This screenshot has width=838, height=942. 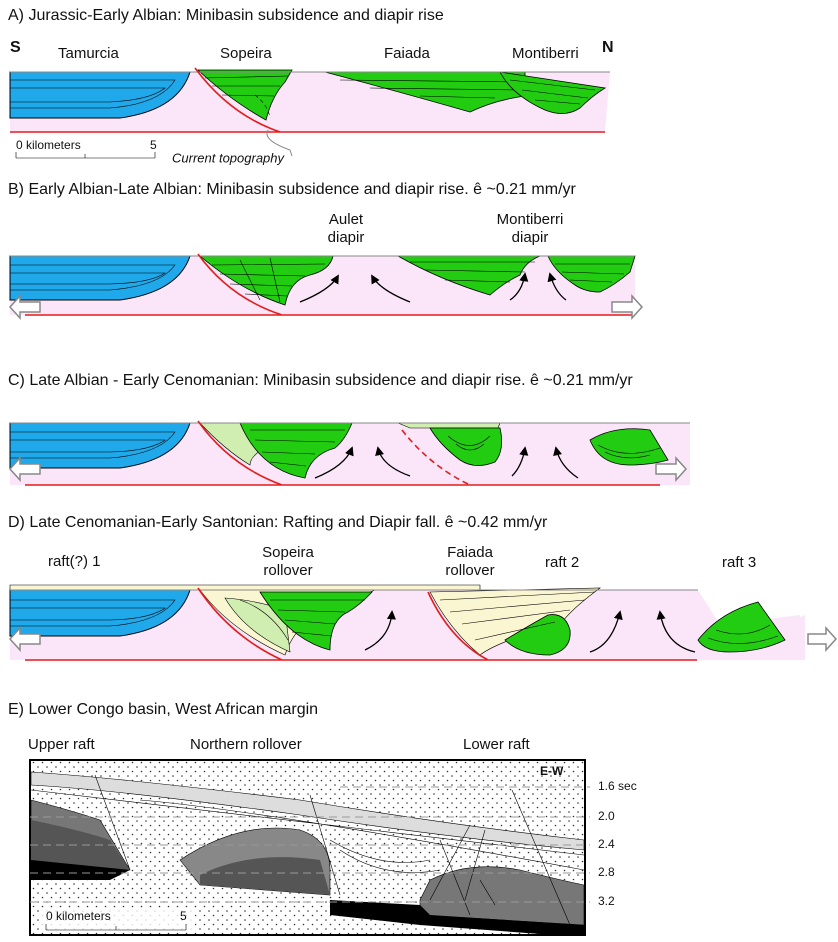 I want to click on horizon, so click(x=307, y=831).